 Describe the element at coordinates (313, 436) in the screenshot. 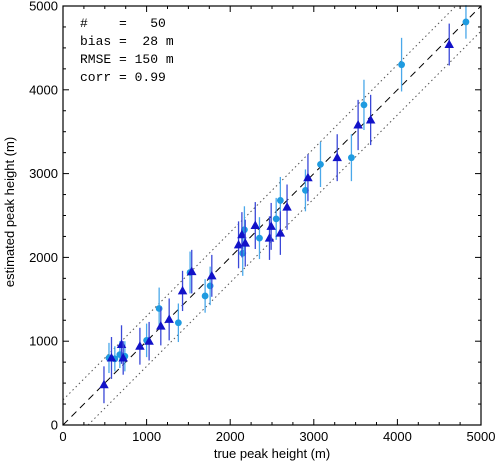

I see `x-tick-label: 3000` at that location.